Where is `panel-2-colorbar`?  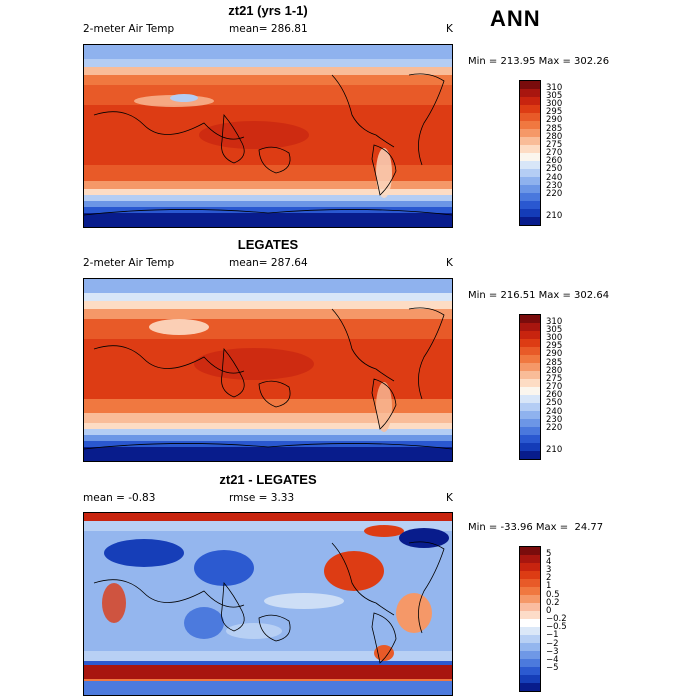
panel-2-colorbar is located at coordinates (530, 387).